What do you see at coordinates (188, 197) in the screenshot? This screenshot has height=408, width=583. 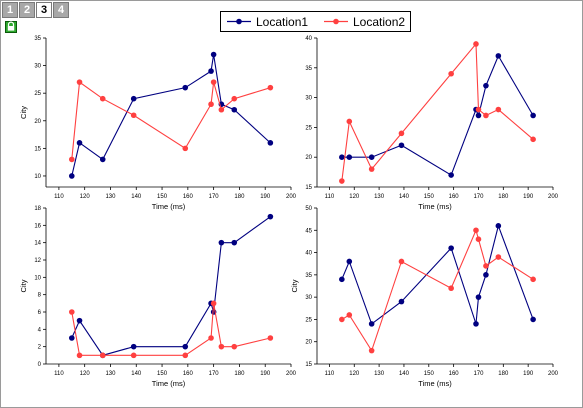 I see `panel-1-x-tick-label: 160` at bounding box center [188, 197].